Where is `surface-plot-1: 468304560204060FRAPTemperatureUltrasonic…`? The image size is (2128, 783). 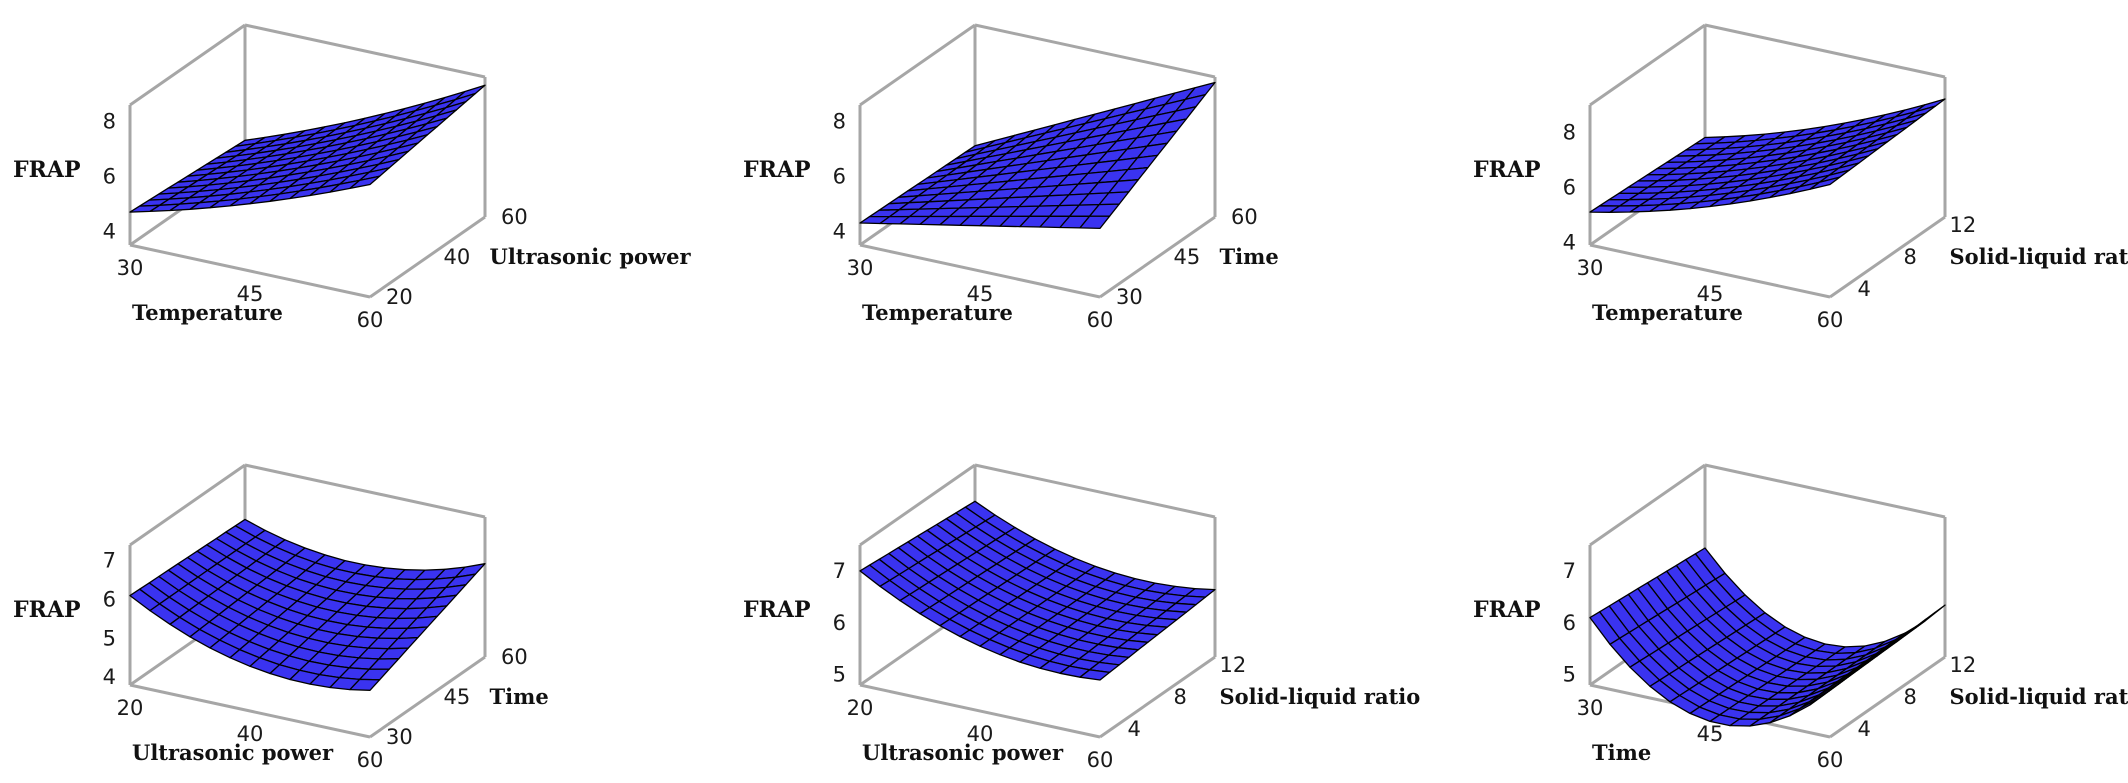 surface-plot-1: 468304560204060FRAPTemperatureUltrasonic… is located at coordinates (352, 177).